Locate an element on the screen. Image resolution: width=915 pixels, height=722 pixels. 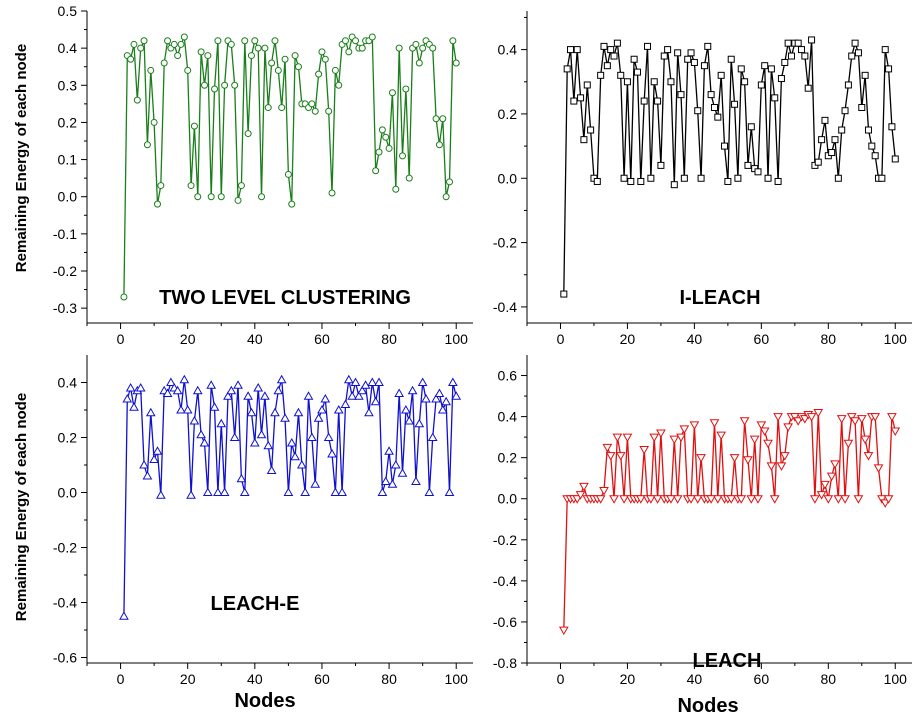
x-tick-label: 100 is located at coordinates (457, 339).